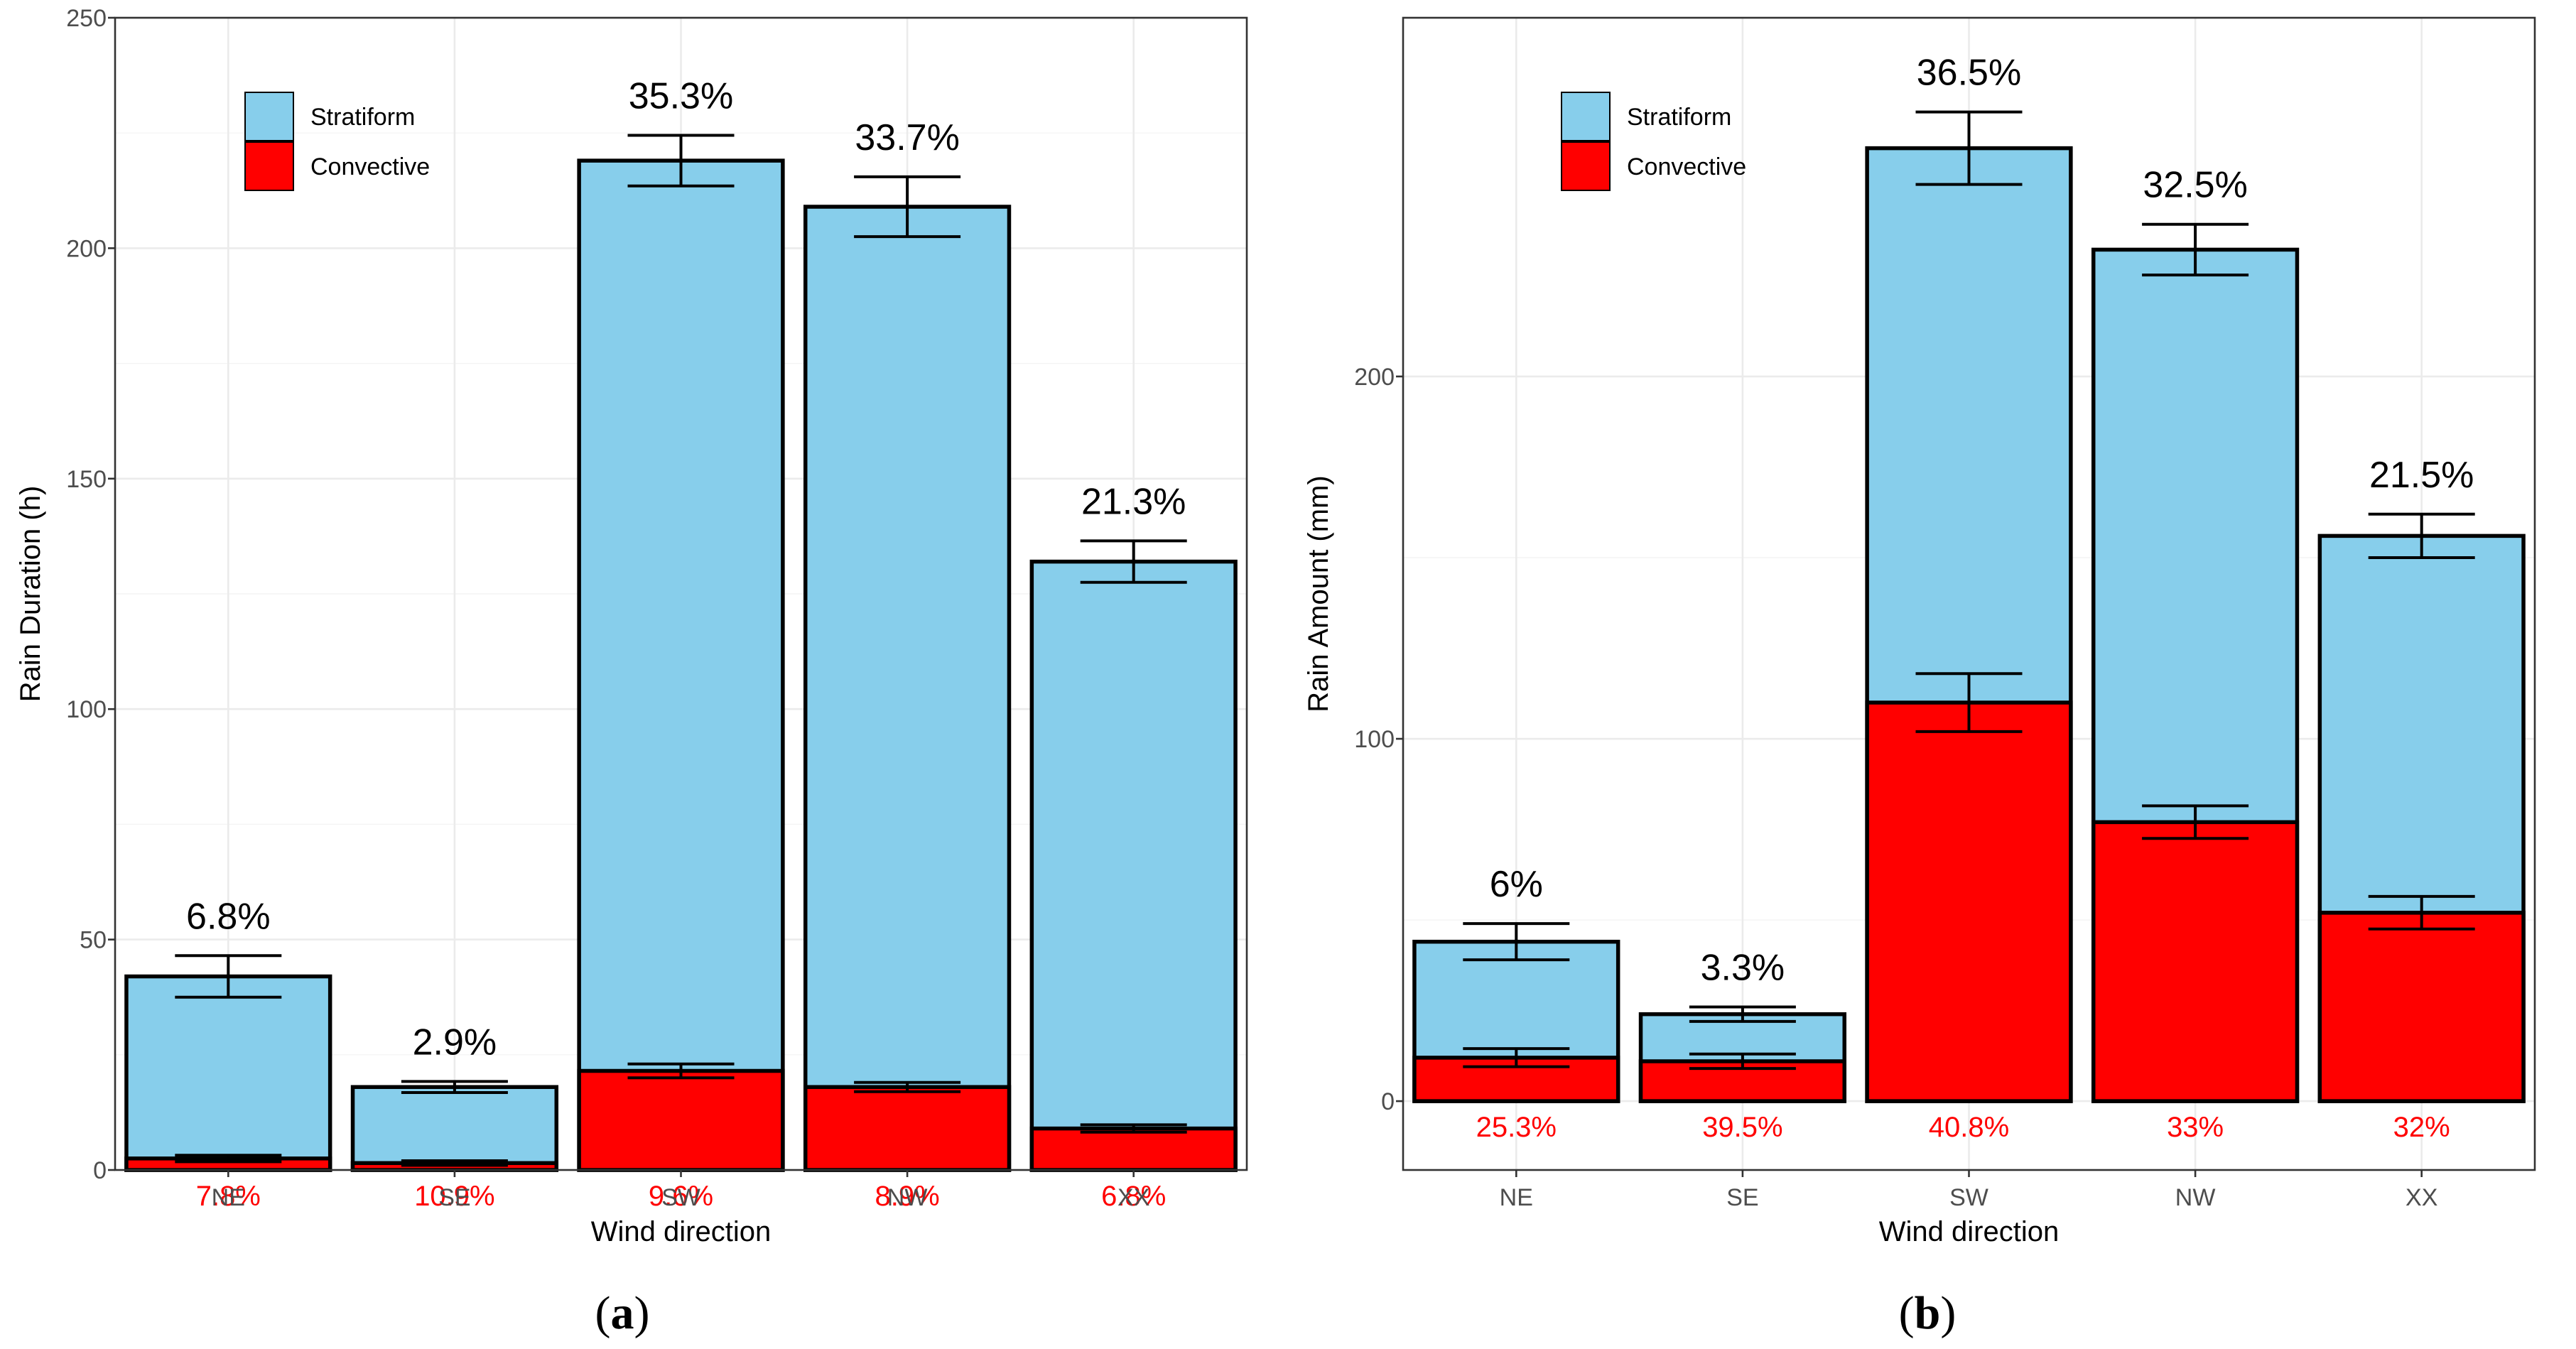 This screenshot has width=2576, height=1349. I want to click on stratiform-bar-sw, so click(681, 665).